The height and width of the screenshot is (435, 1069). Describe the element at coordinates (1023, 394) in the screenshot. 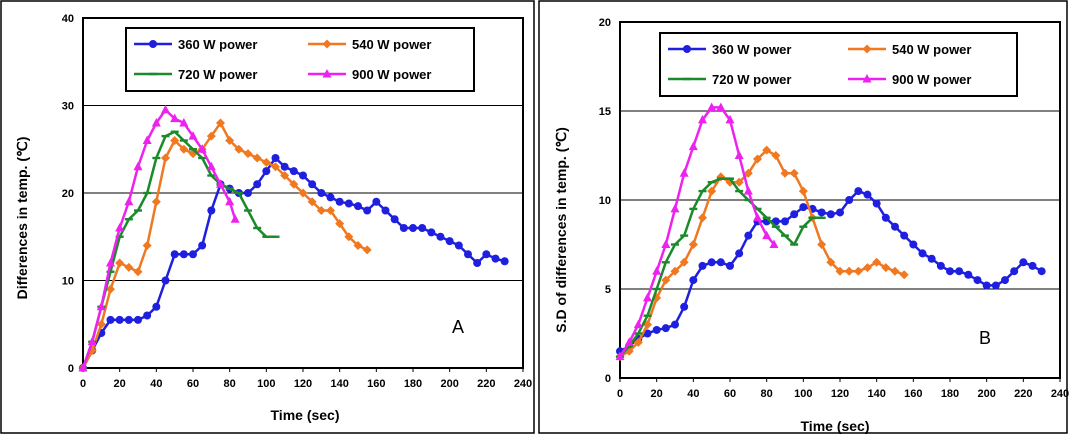

I see `chart-b-xtick-label: 220` at that location.